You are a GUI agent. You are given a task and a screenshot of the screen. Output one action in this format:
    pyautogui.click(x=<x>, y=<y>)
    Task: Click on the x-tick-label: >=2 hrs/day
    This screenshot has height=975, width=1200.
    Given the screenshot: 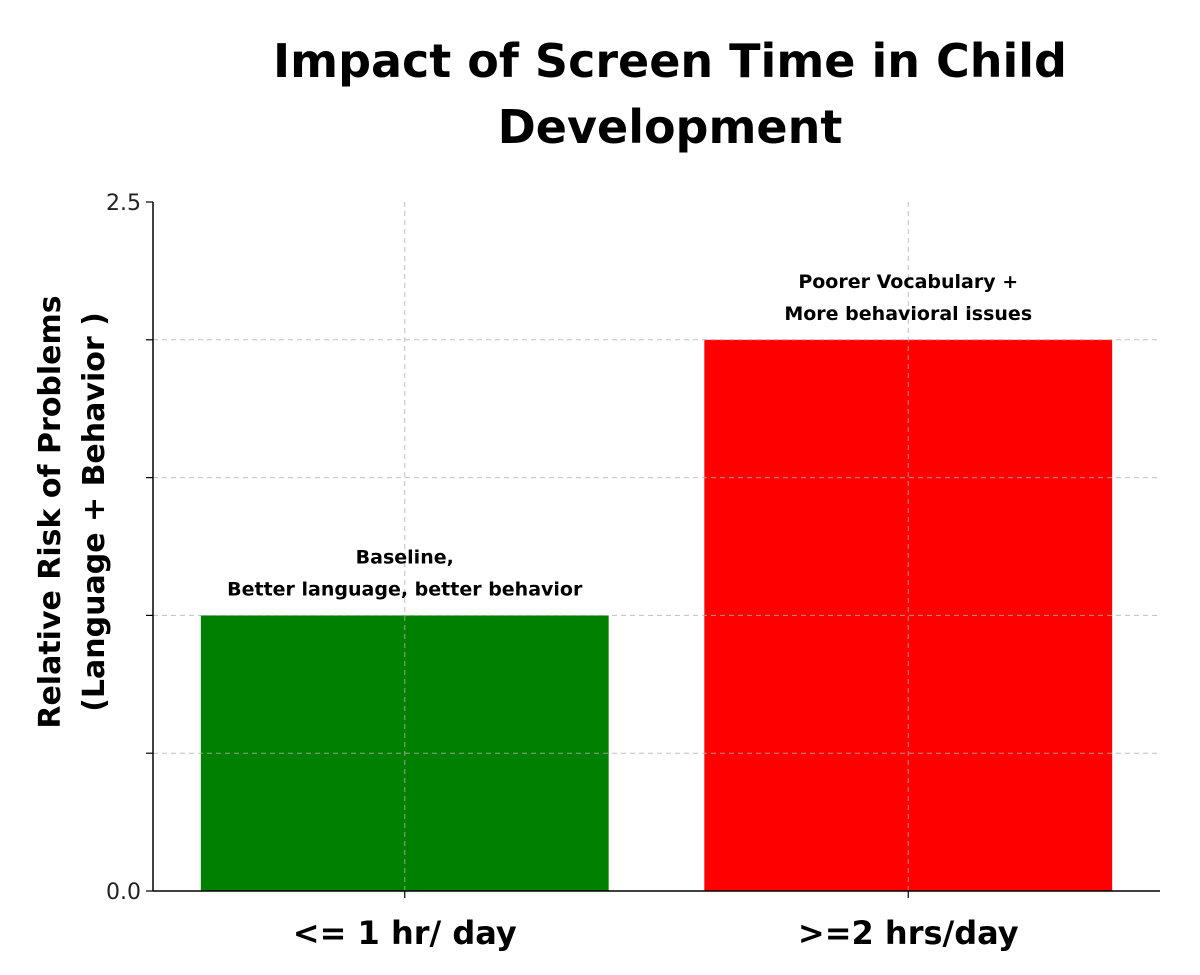 What is the action you would take?
    pyautogui.click(x=908, y=933)
    